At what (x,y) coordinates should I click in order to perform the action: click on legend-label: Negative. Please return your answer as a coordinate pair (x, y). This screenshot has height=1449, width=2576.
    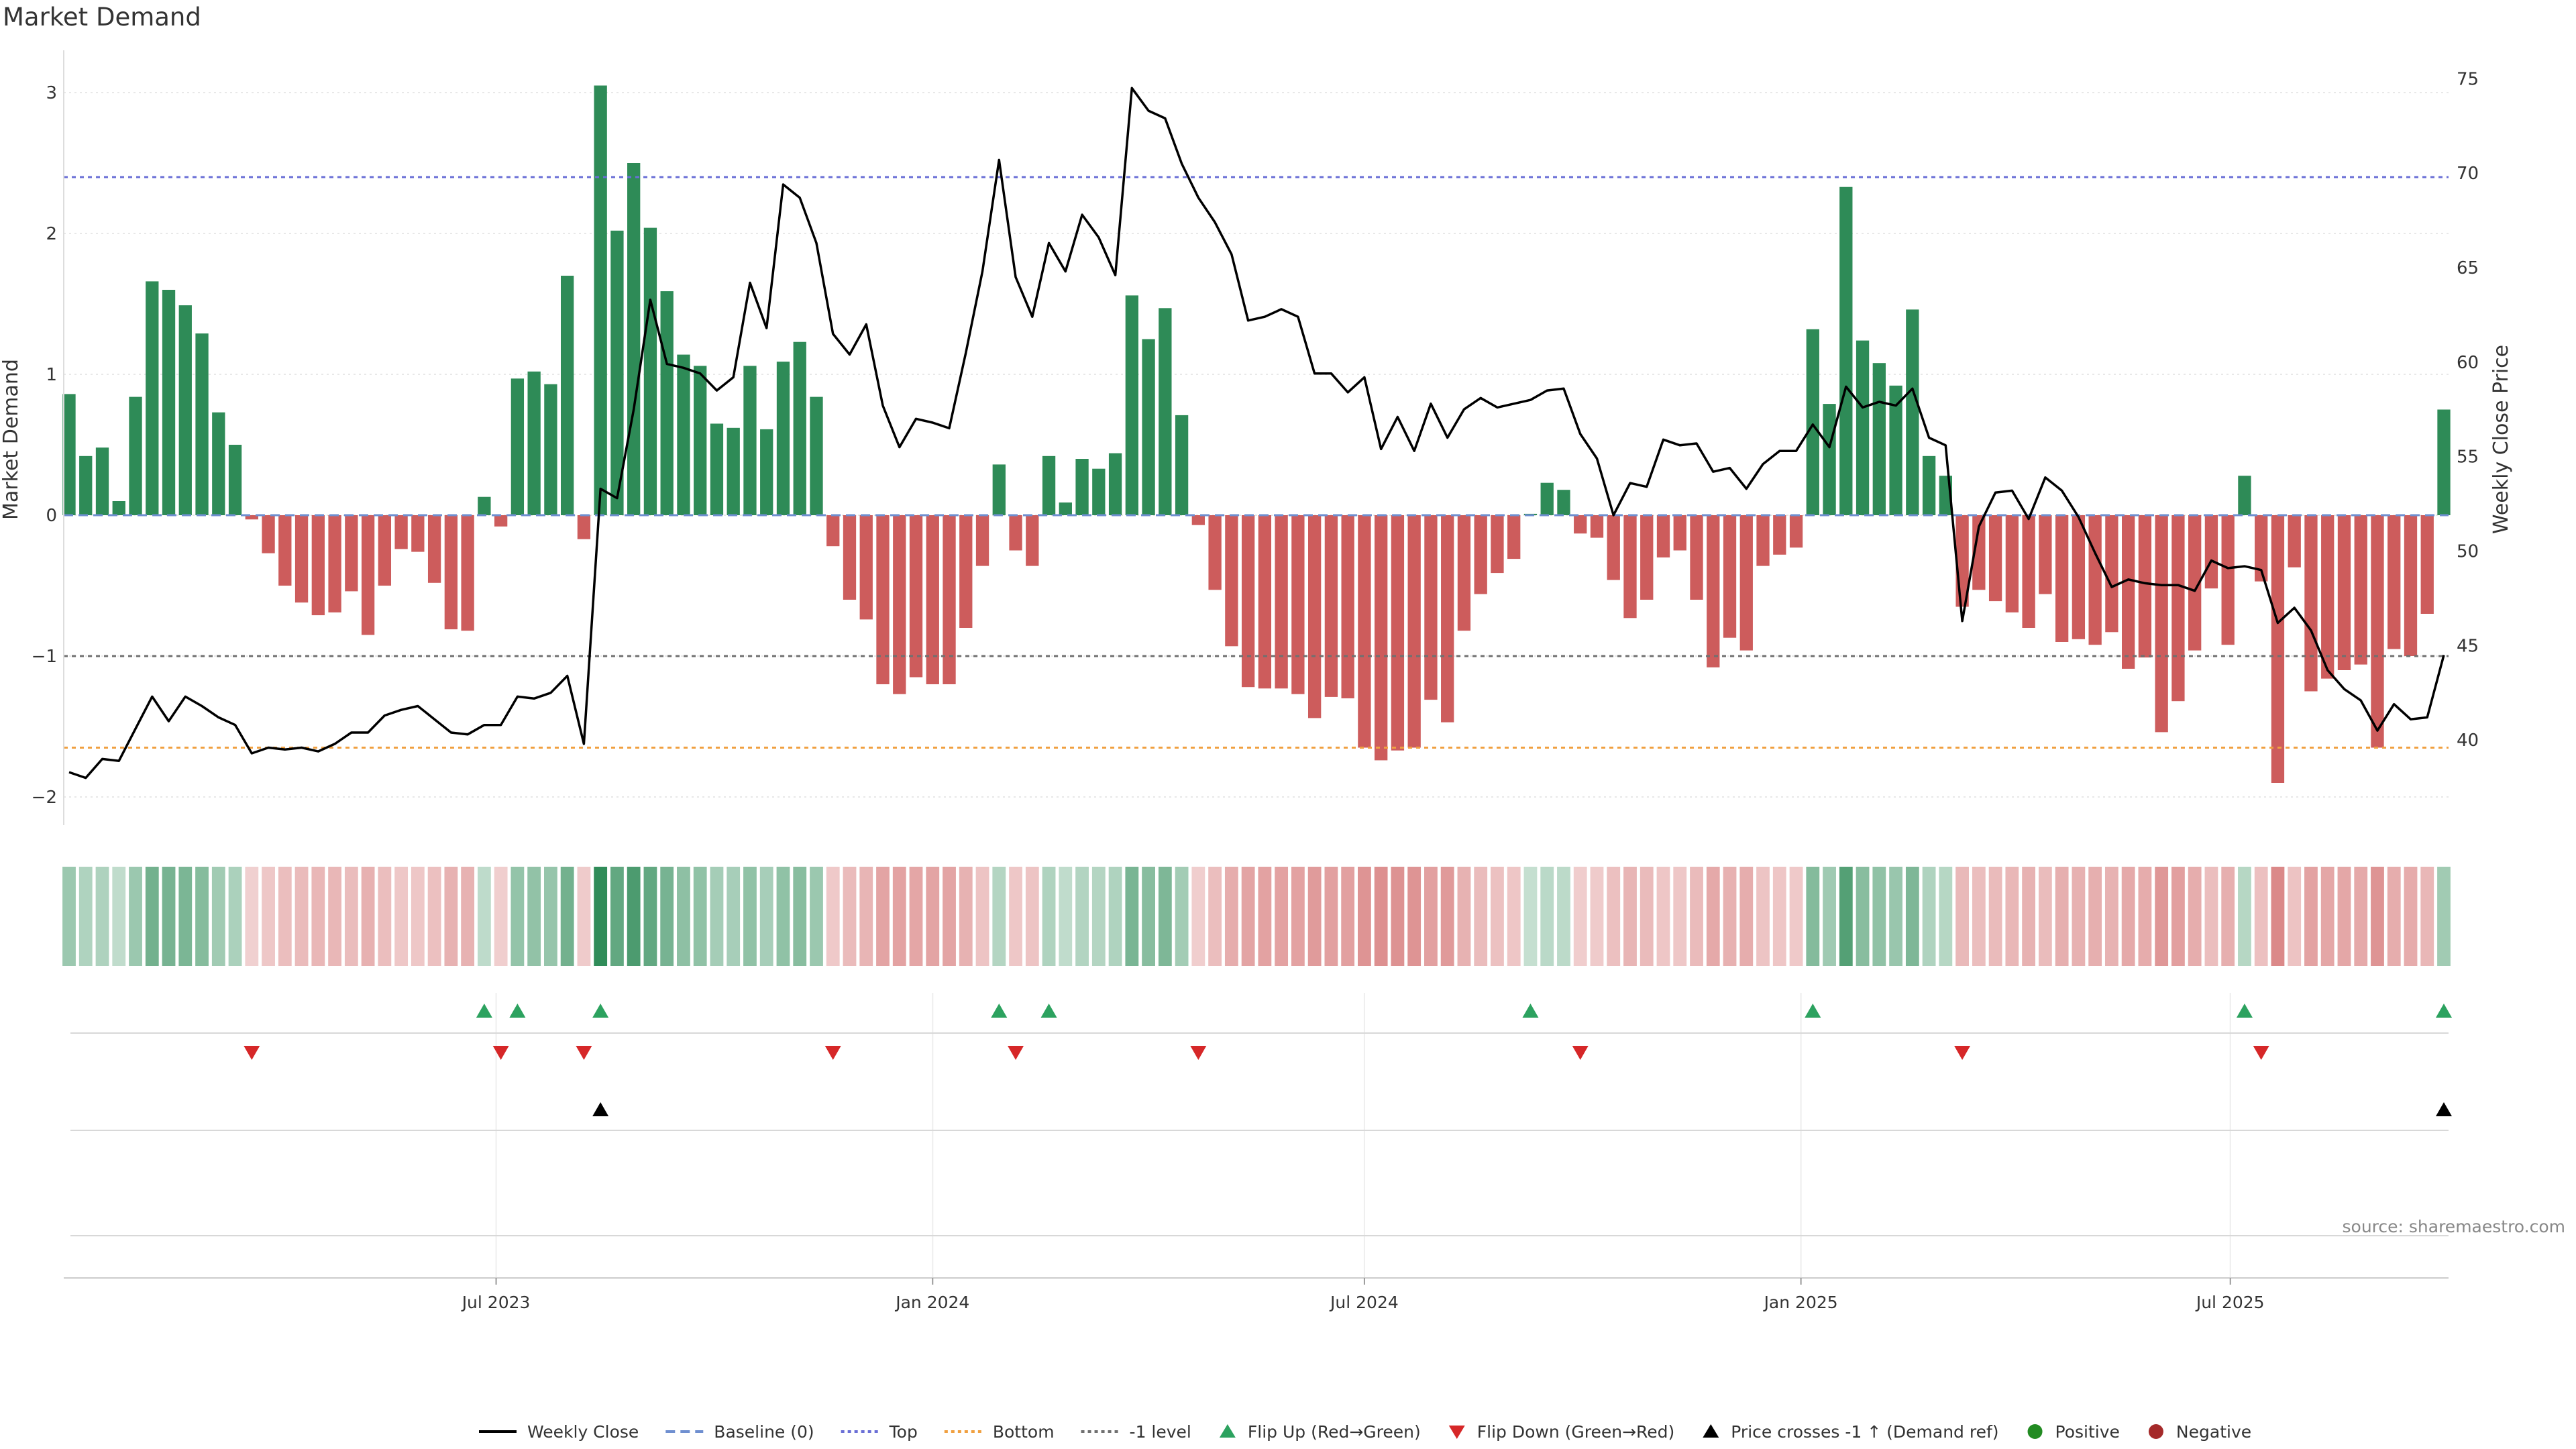
    Looking at the image, I should click on (2213, 1432).